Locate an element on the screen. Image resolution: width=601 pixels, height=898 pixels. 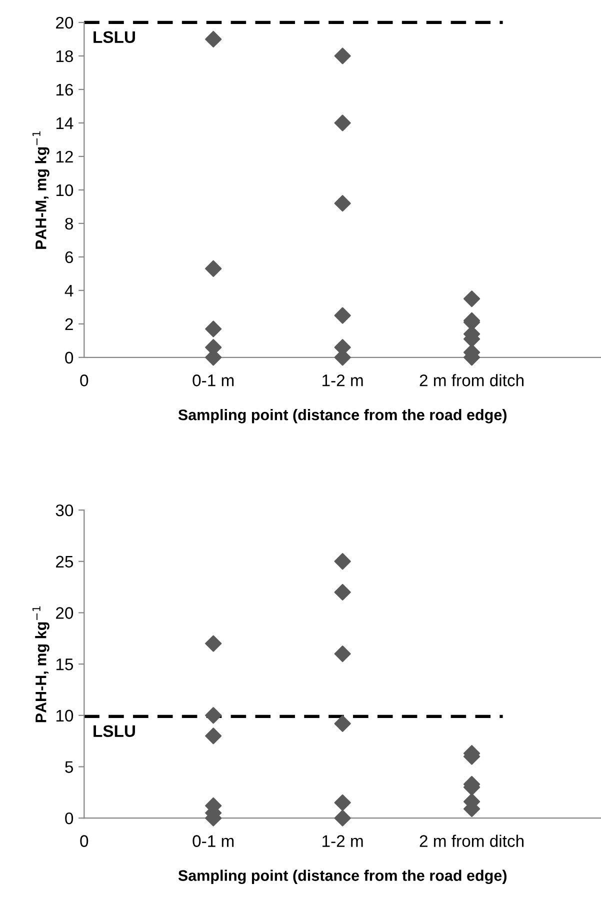
y-tick-label: 15 is located at coordinates (65, 664).